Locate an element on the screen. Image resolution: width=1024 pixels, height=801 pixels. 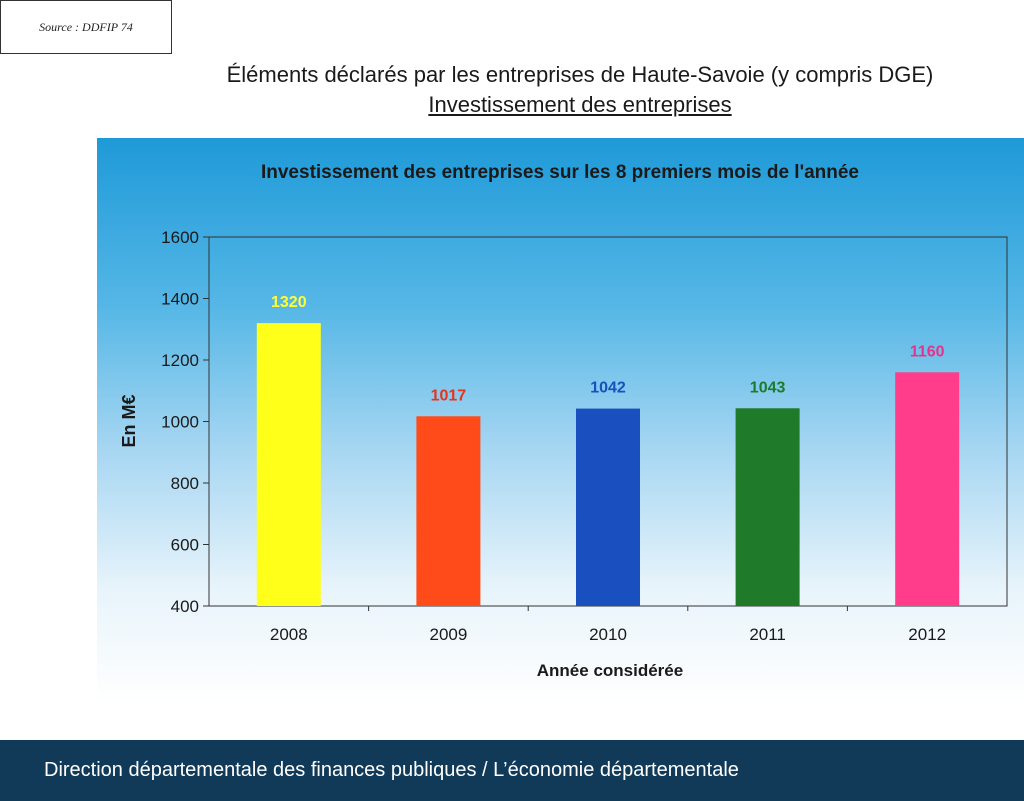
y-tick-label: 1400 is located at coordinates (180, 299).